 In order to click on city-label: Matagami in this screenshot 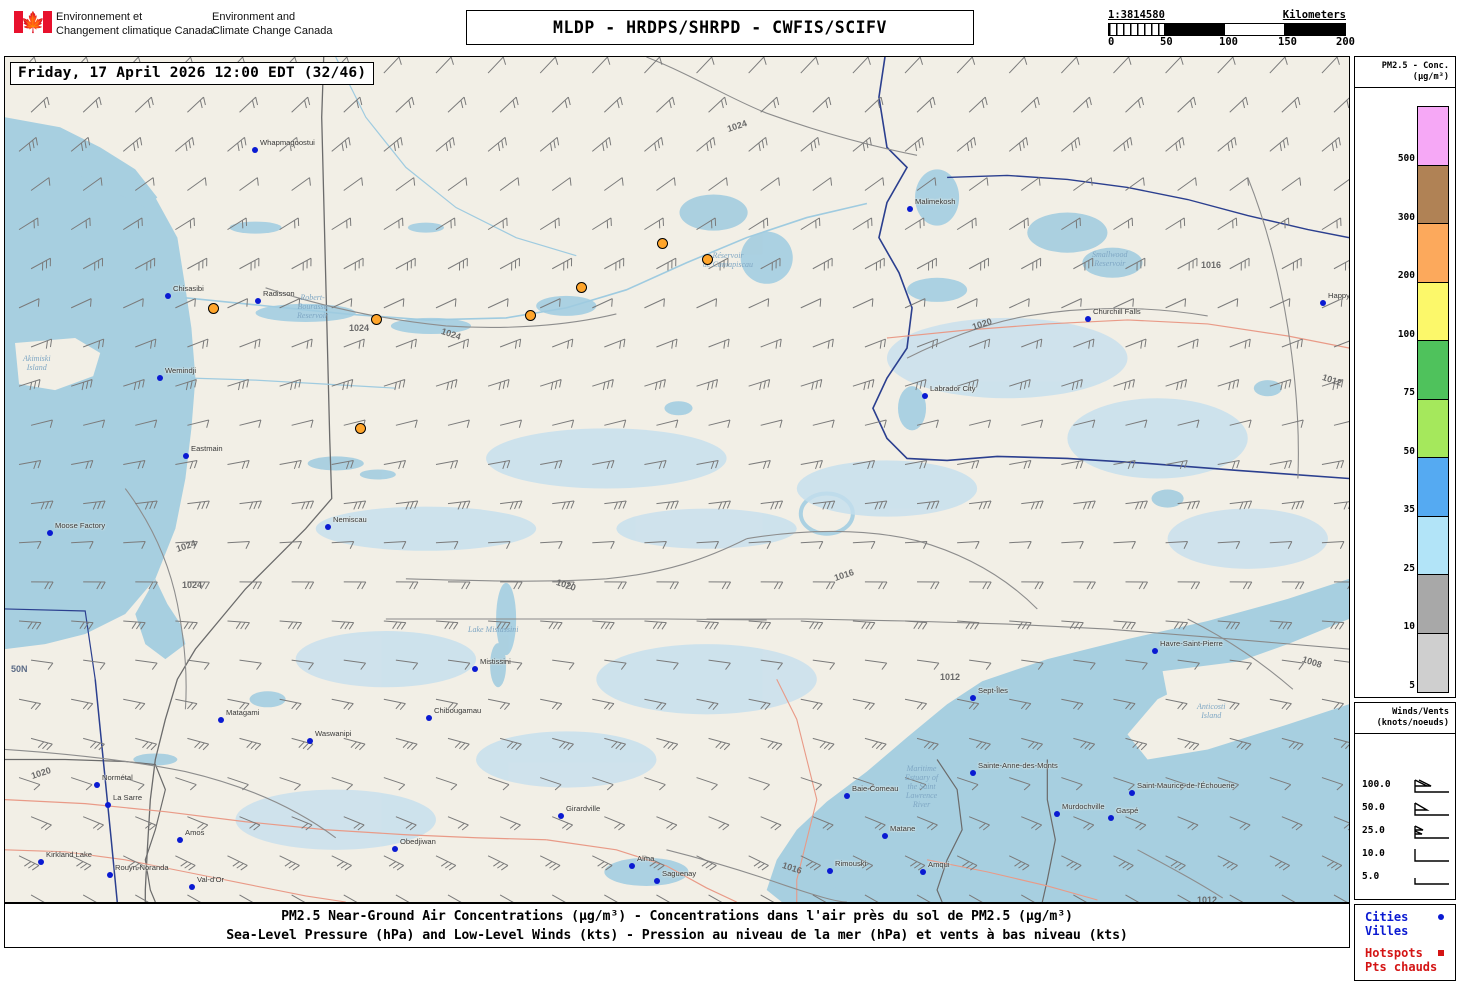, I will do `click(243, 712)`.